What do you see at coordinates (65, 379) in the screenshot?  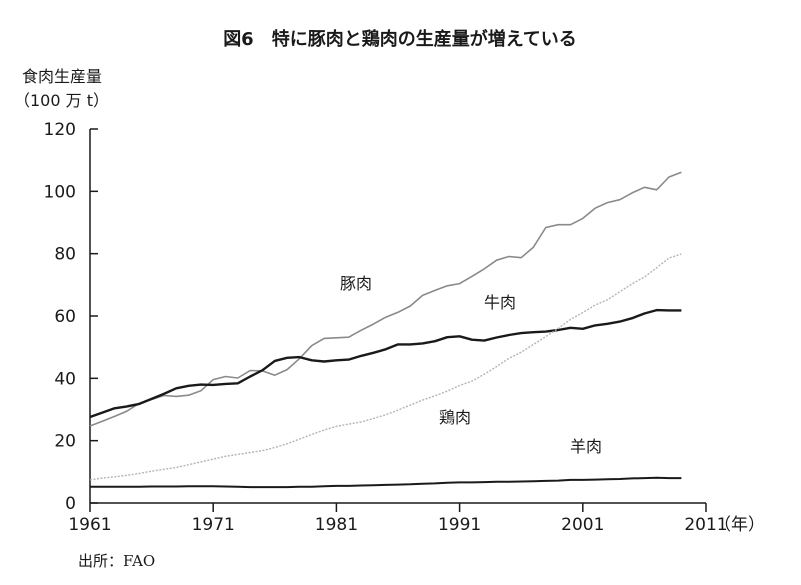 I see `y-tick-label: 40` at bounding box center [65, 379].